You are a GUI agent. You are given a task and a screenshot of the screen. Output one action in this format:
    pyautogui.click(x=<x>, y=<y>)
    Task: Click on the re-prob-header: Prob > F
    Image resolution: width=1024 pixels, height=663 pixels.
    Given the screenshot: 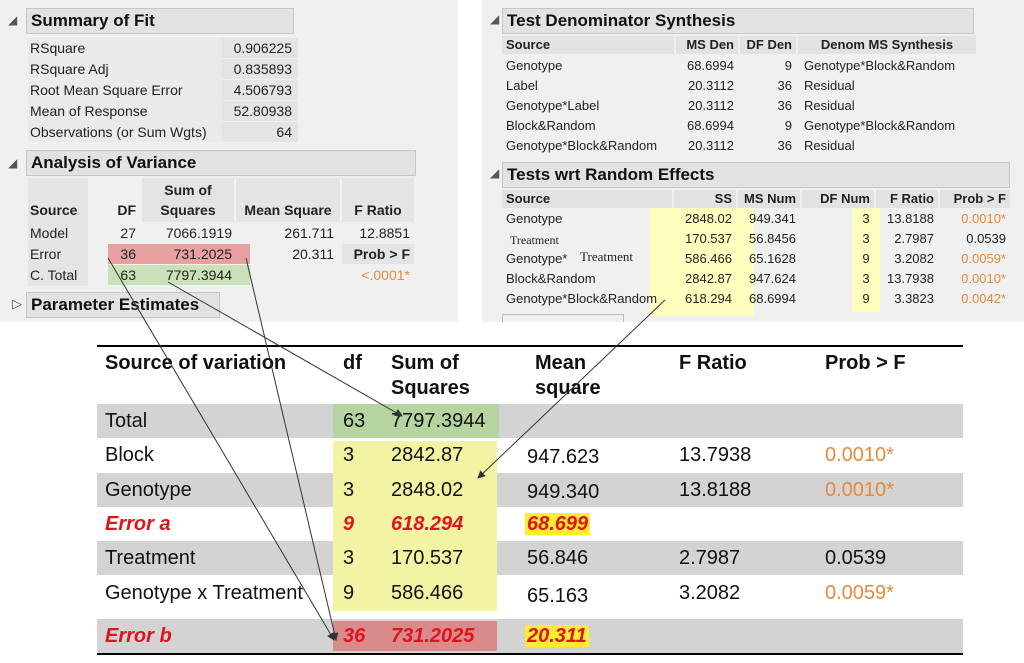 What is the action you would take?
    pyautogui.click(x=975, y=199)
    